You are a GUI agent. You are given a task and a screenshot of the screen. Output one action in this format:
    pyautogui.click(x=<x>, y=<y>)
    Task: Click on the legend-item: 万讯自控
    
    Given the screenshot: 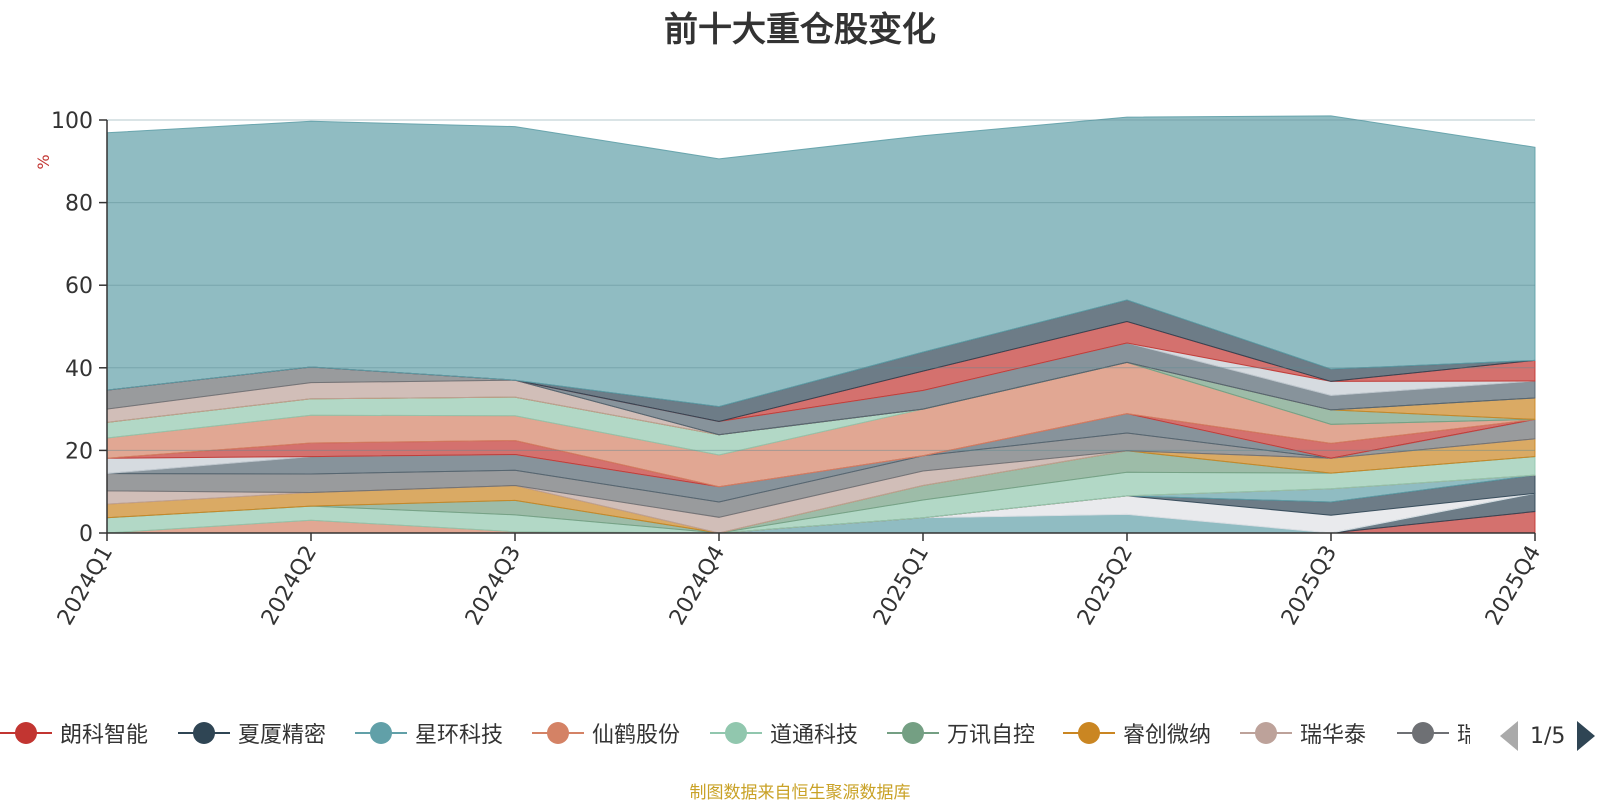 What is the action you would take?
    pyautogui.click(x=961, y=733)
    